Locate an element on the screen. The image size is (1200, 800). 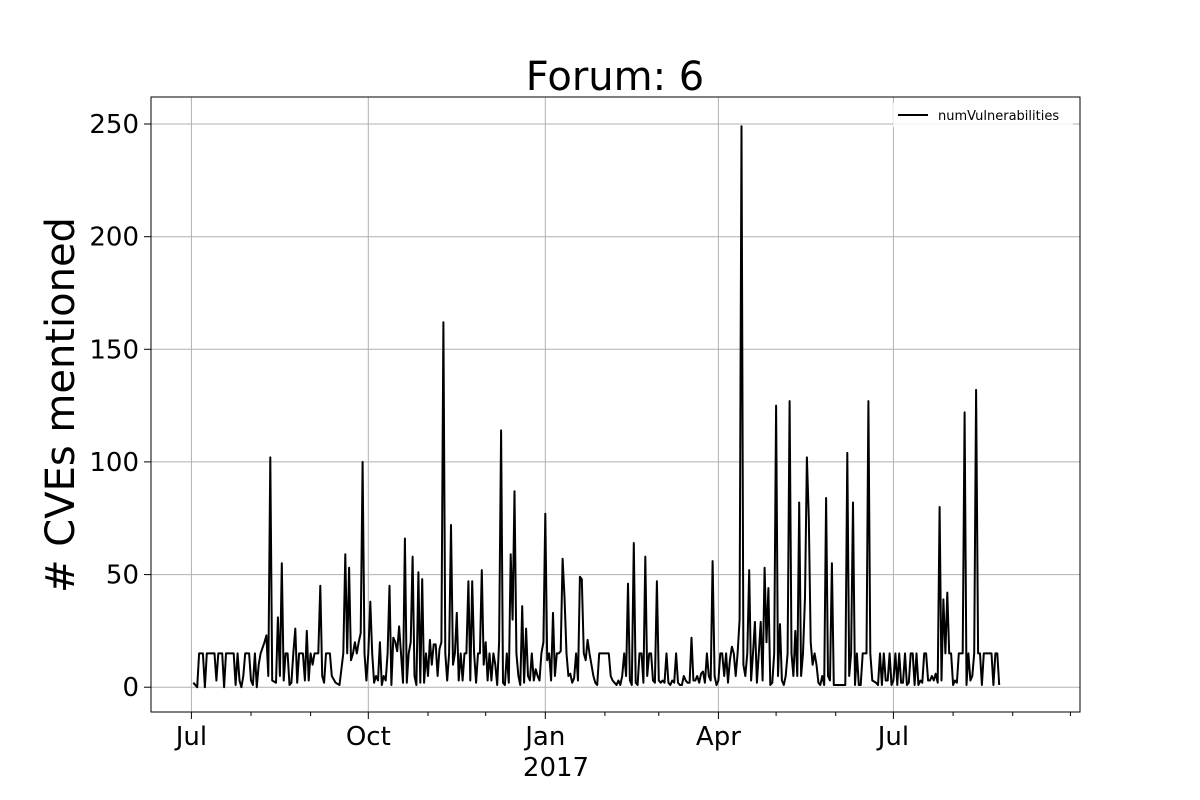
y-tick-label: 250 is located at coordinates (114, 125).